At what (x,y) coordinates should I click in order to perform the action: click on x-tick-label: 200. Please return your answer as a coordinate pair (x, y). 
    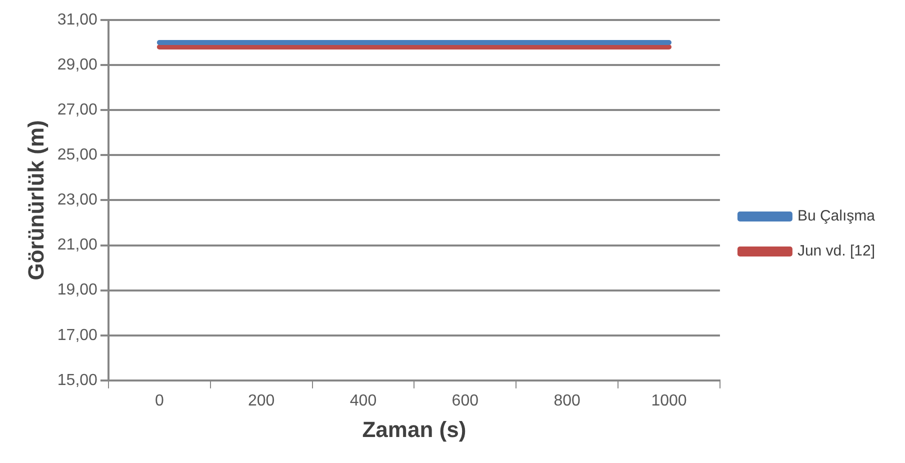
    Looking at the image, I should click on (261, 401).